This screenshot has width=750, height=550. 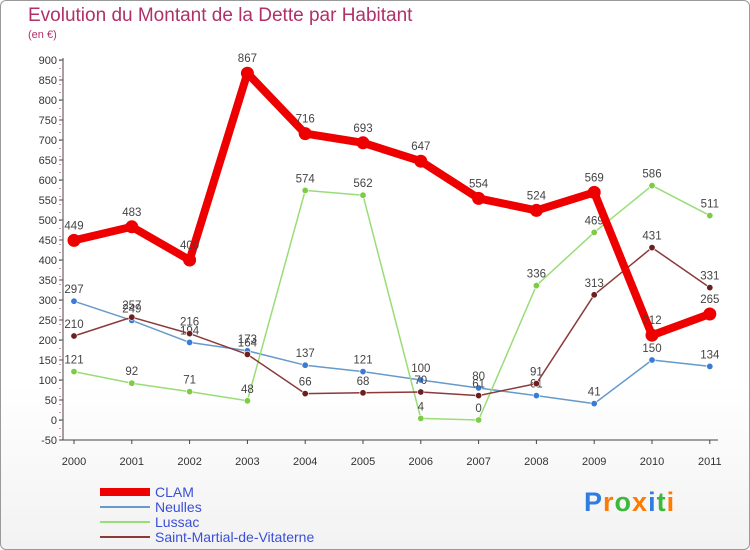 I want to click on data-label: 265, so click(x=709, y=300).